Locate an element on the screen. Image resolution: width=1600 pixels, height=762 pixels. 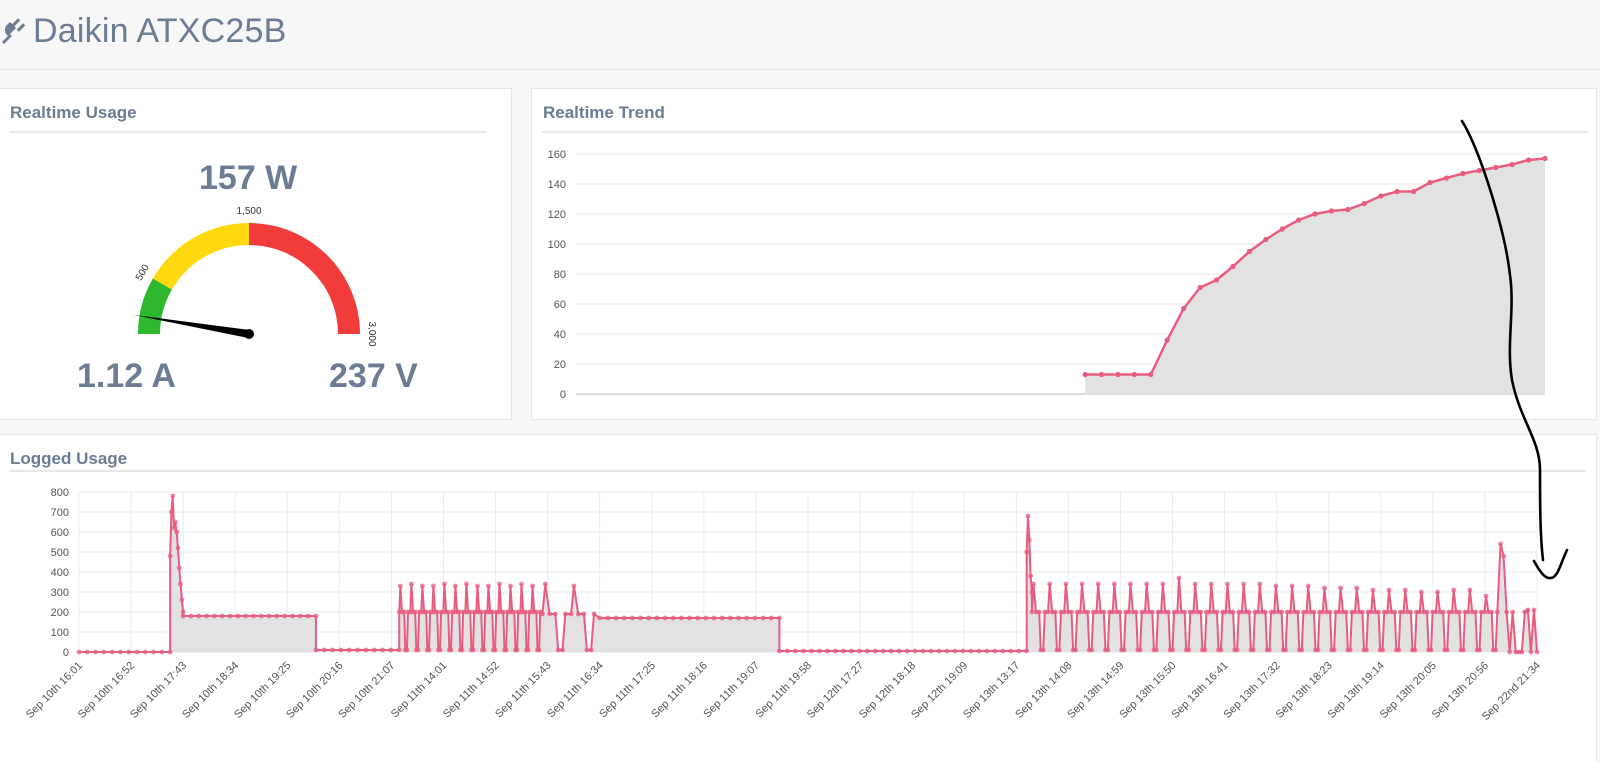
trend-area is located at coordinates (1315, 276).